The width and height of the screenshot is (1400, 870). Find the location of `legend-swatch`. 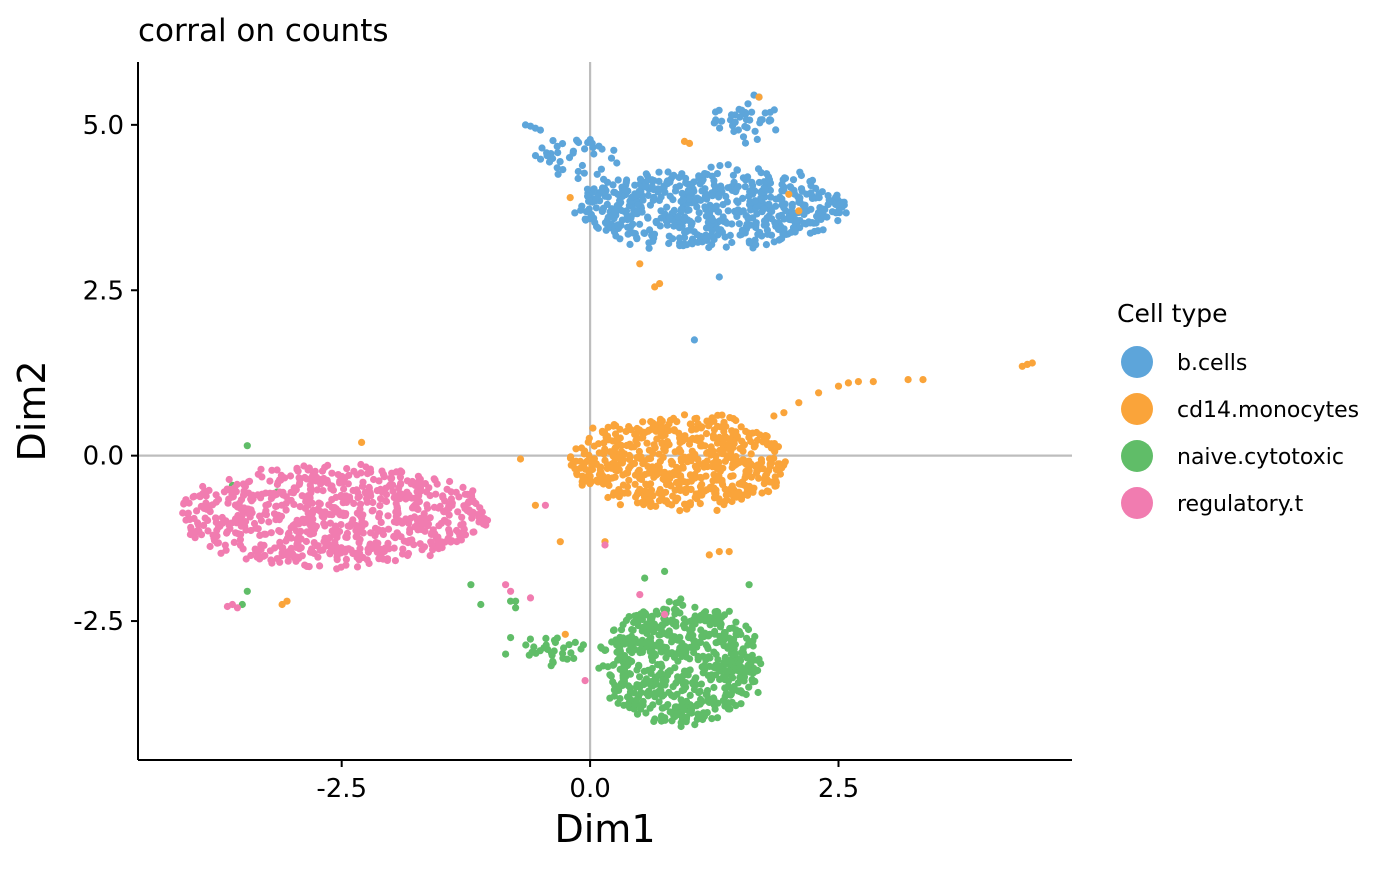

legend-swatch is located at coordinates (1137, 362).